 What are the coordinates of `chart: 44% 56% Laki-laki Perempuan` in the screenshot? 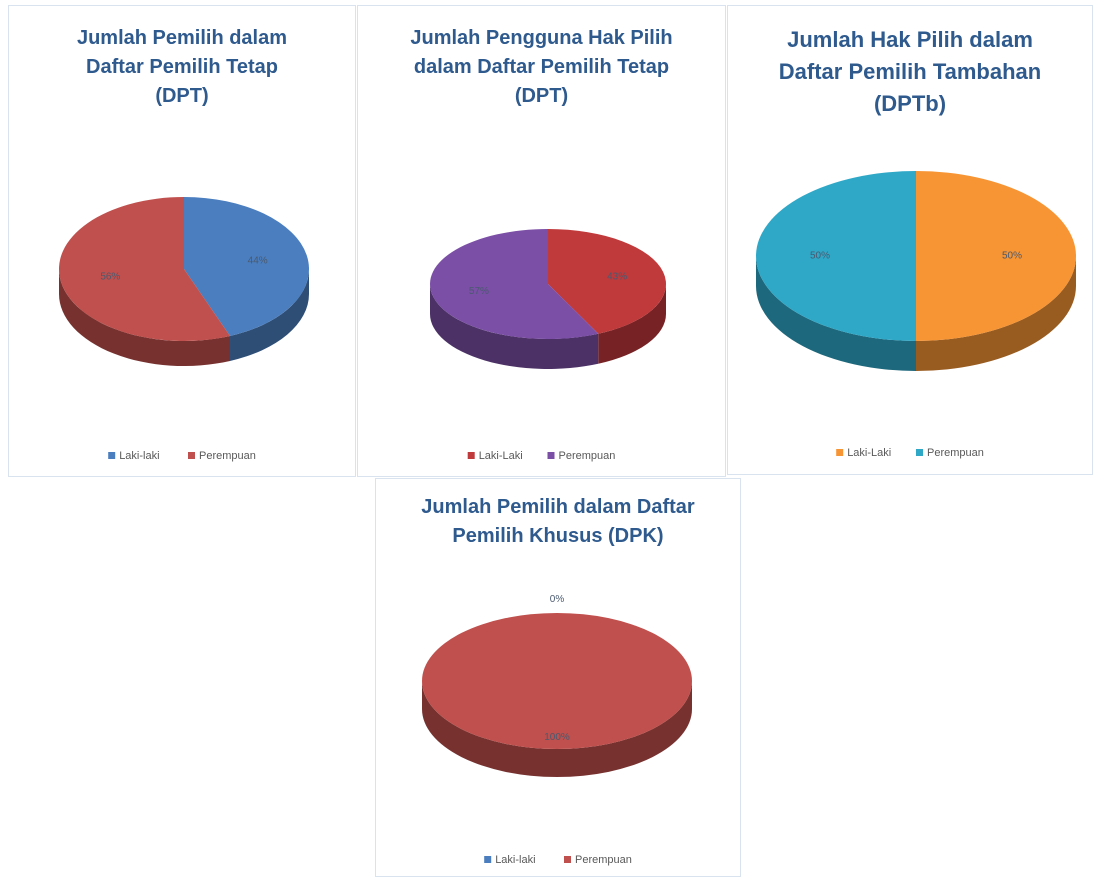 It's located at (184, 329).